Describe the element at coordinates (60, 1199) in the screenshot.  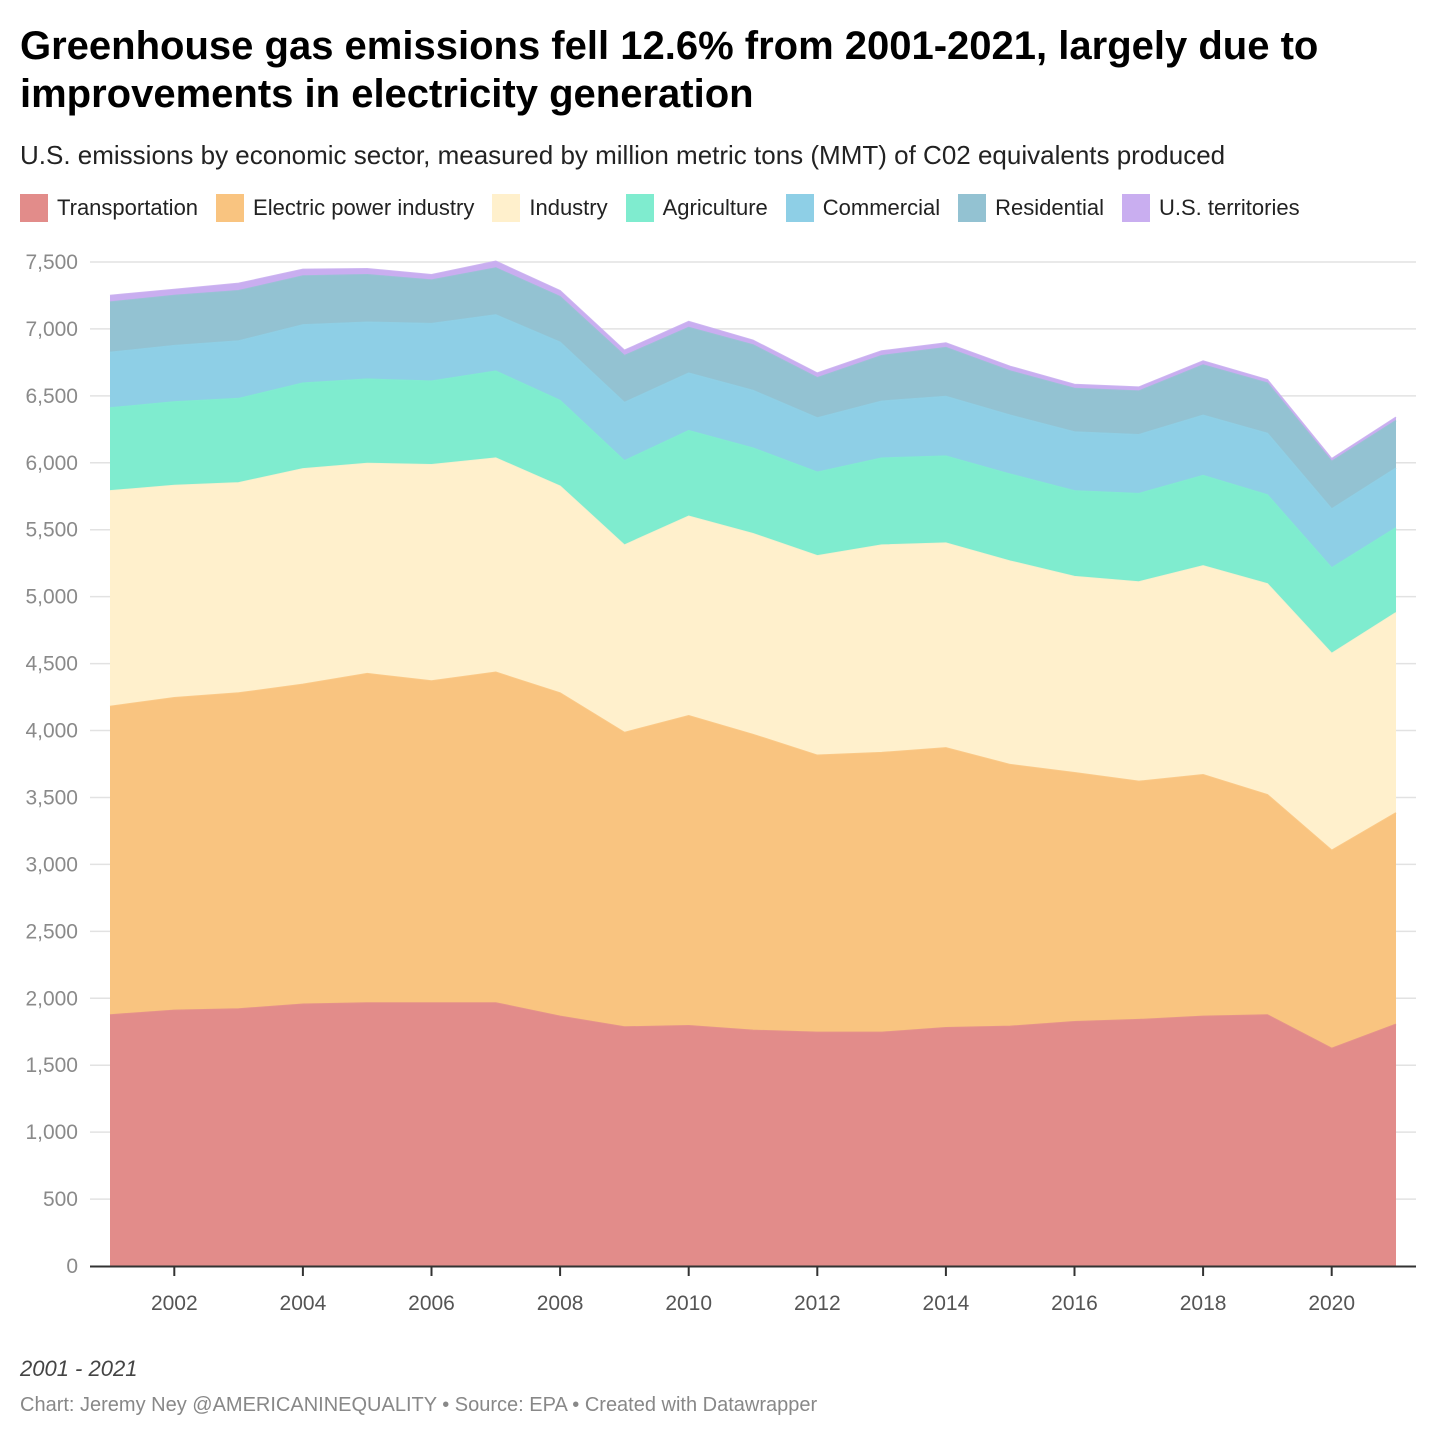
I see `y-tick-label: 500` at that location.